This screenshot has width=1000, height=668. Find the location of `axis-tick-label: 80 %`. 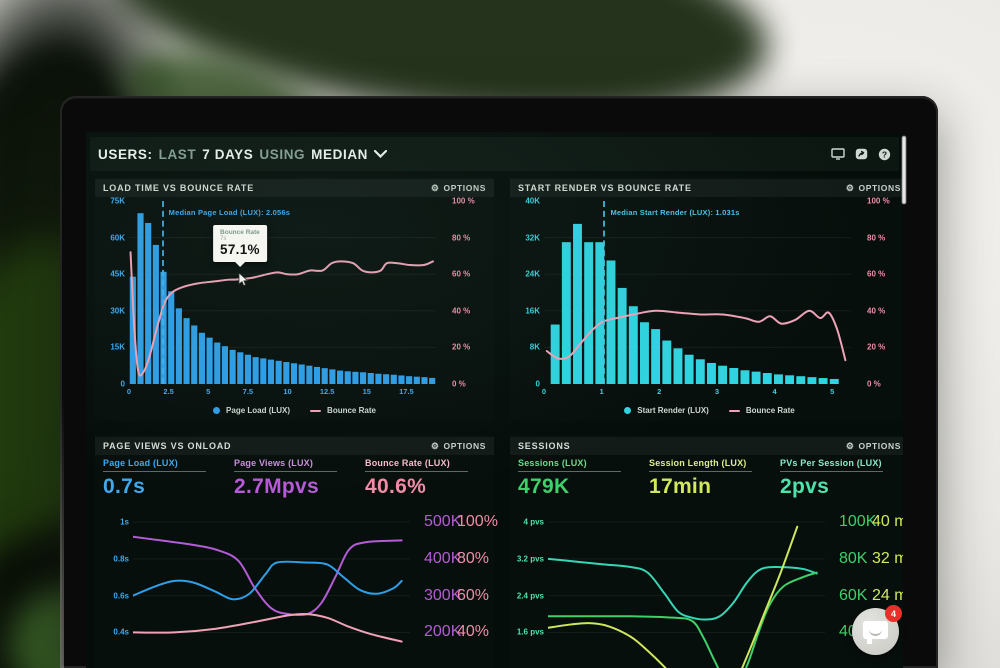

axis-tick-label: 80 % is located at coordinates (876, 238).